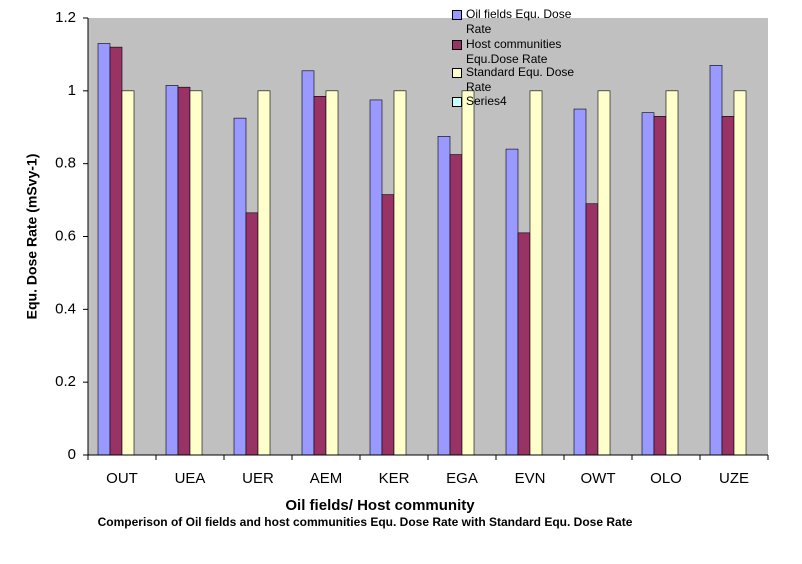 The width and height of the screenshot is (802, 564). I want to click on x-tick-label: UER, so click(258, 478).